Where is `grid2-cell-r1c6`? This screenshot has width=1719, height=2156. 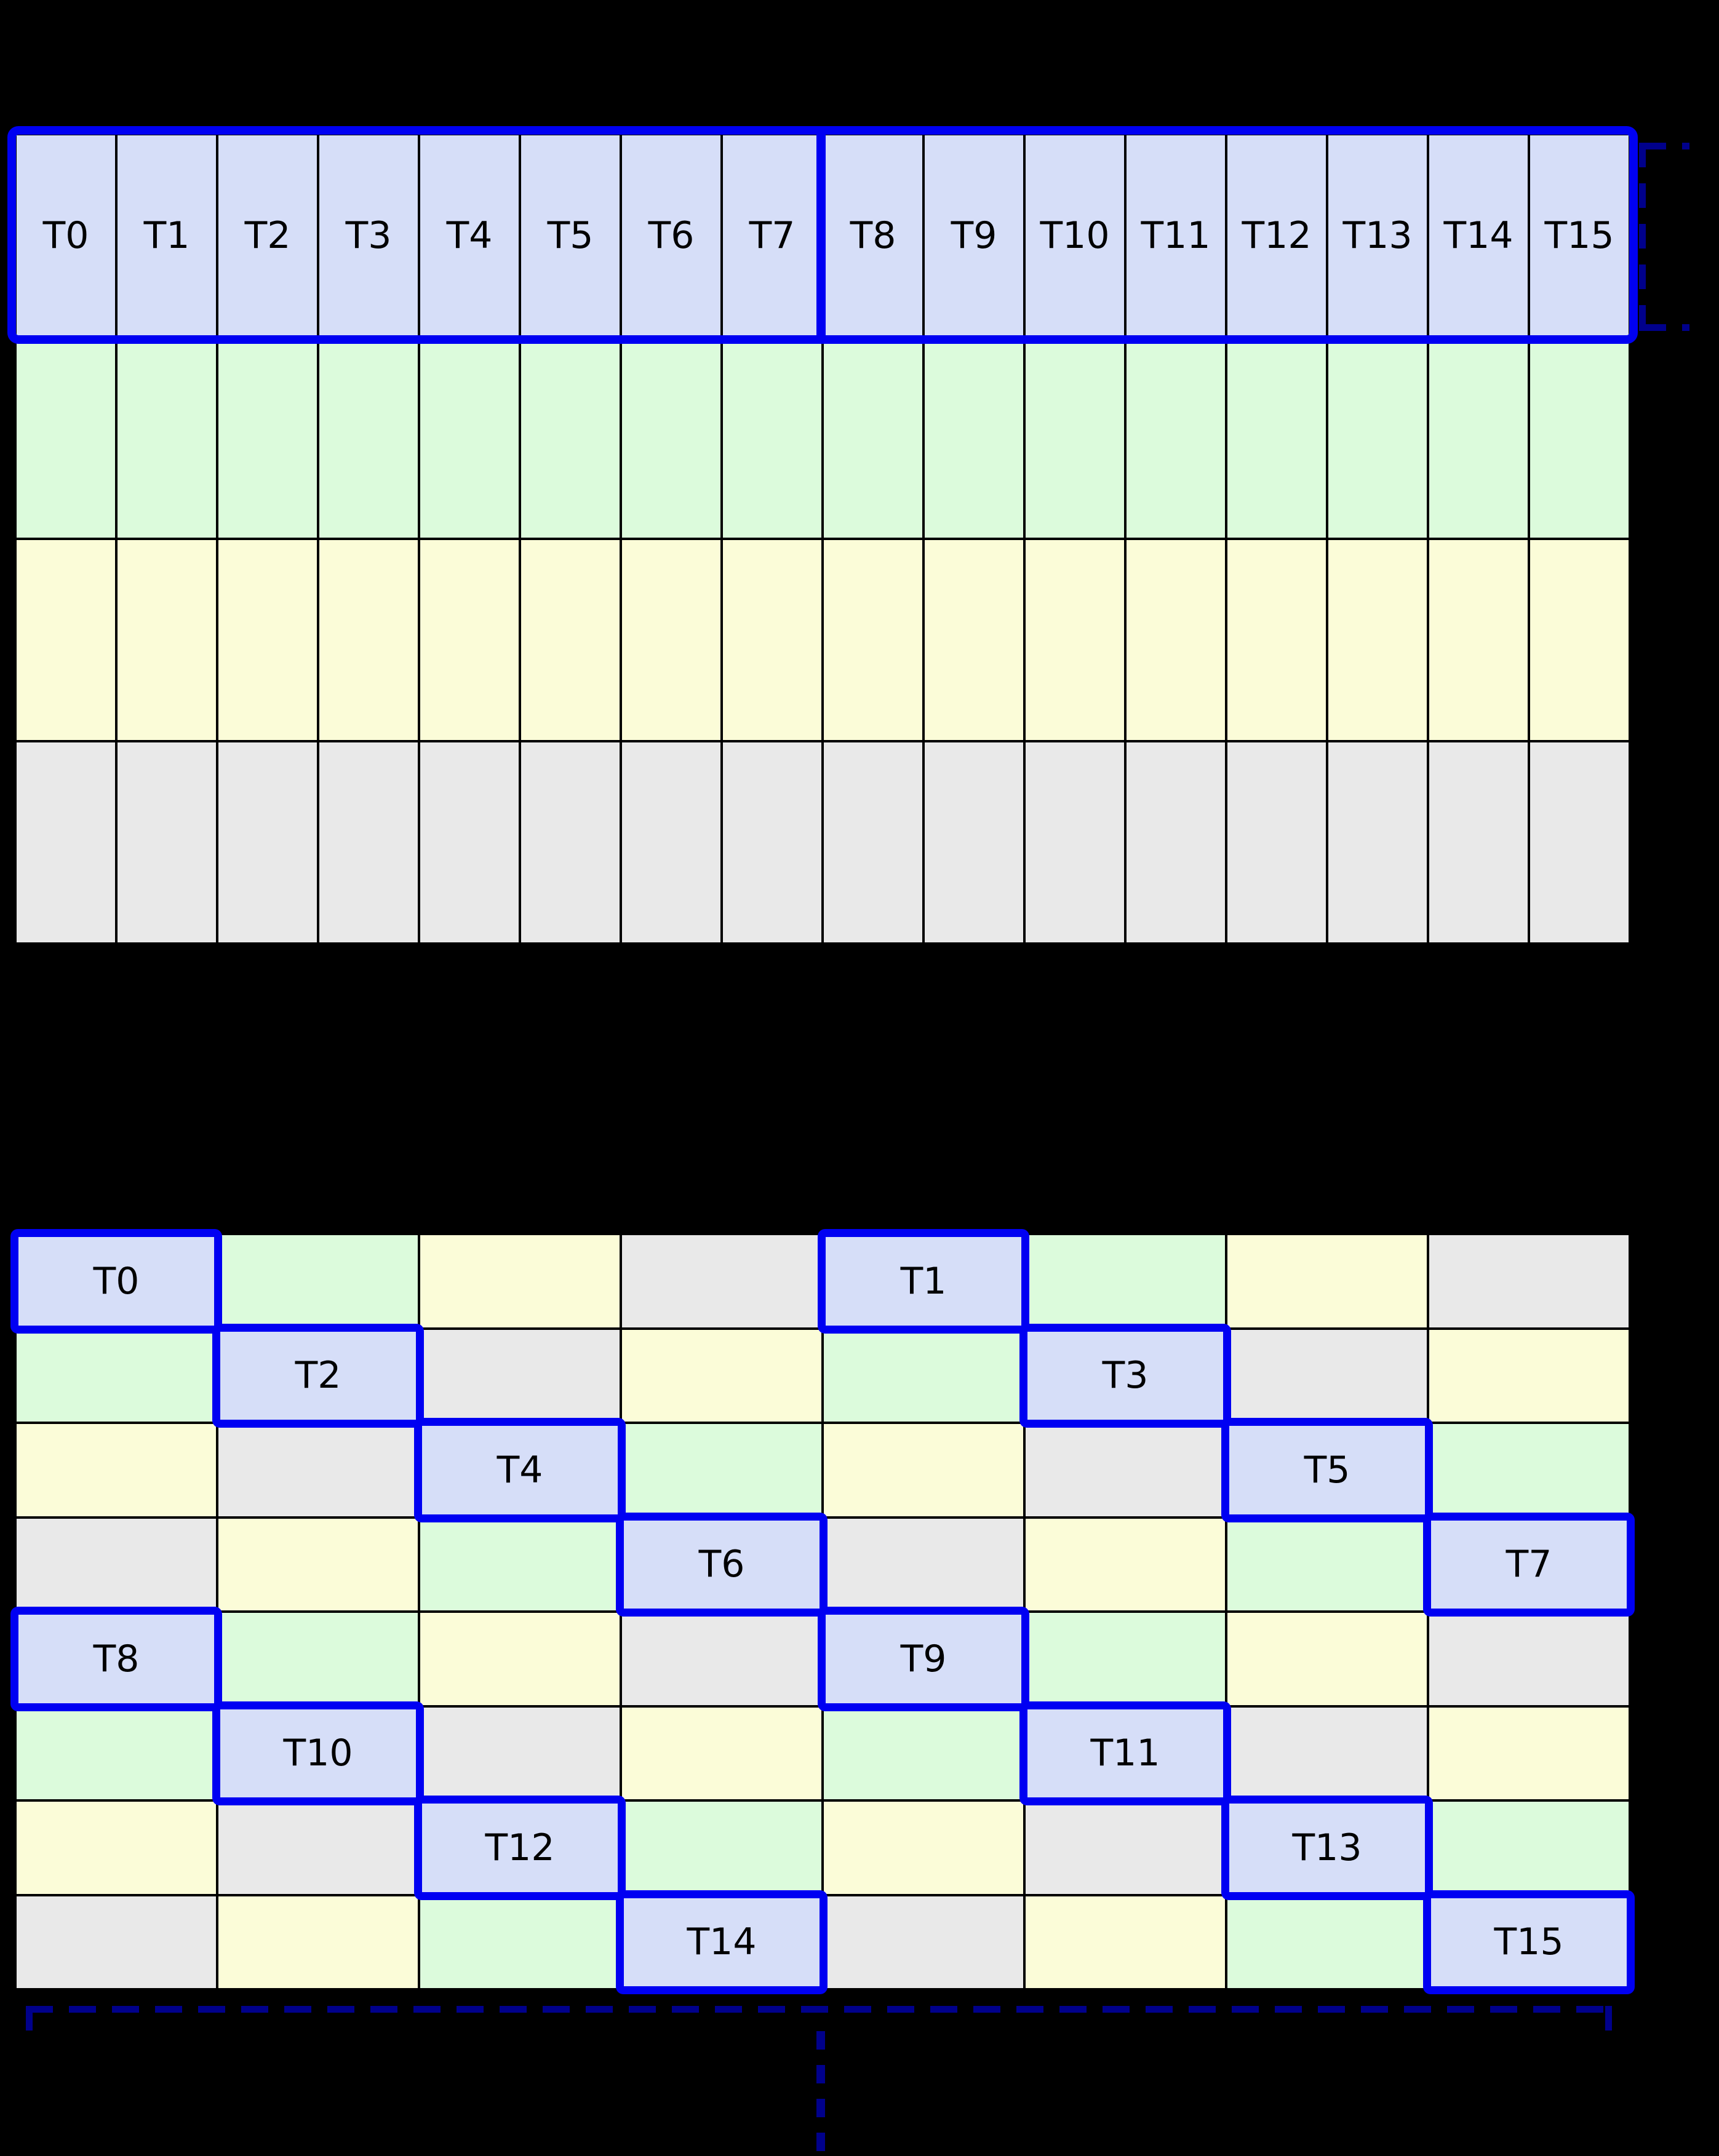
grid2-cell-r1c6 is located at coordinates (1327, 1375).